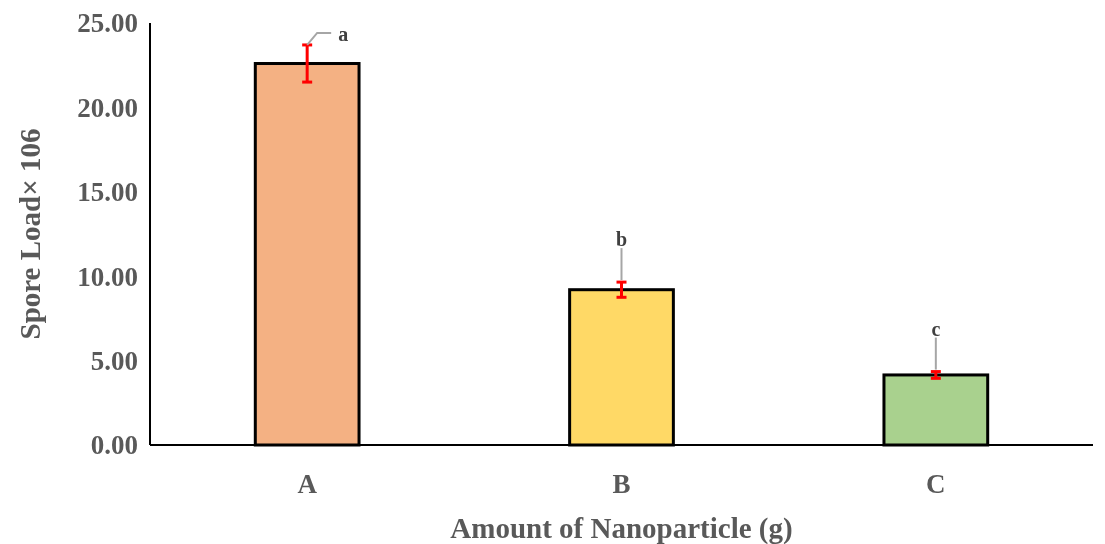 This screenshot has width=1105, height=544. I want to click on x-tick-label: B, so click(621, 484).